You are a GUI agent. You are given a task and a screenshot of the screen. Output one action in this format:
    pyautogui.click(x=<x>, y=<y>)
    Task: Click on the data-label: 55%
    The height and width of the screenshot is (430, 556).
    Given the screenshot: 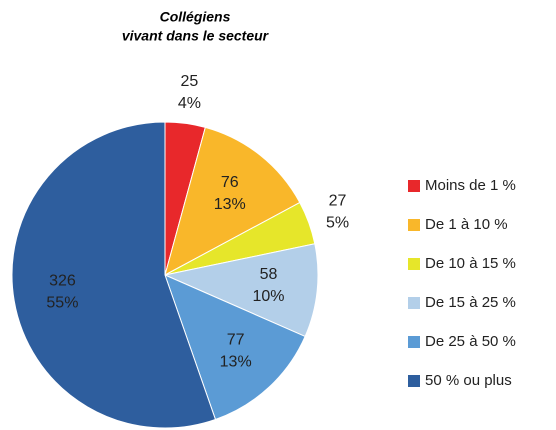 What is the action you would take?
    pyautogui.click(x=62, y=303)
    